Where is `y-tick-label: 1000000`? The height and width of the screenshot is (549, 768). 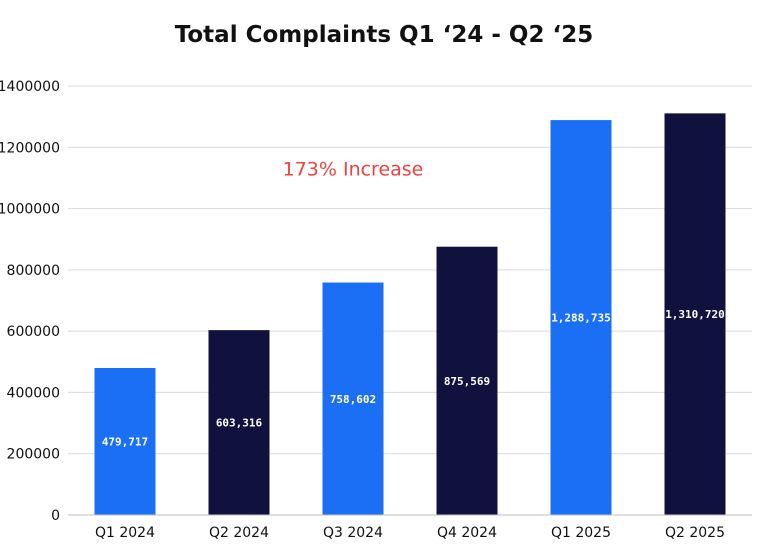
y-tick-label: 1000000 is located at coordinates (30, 210).